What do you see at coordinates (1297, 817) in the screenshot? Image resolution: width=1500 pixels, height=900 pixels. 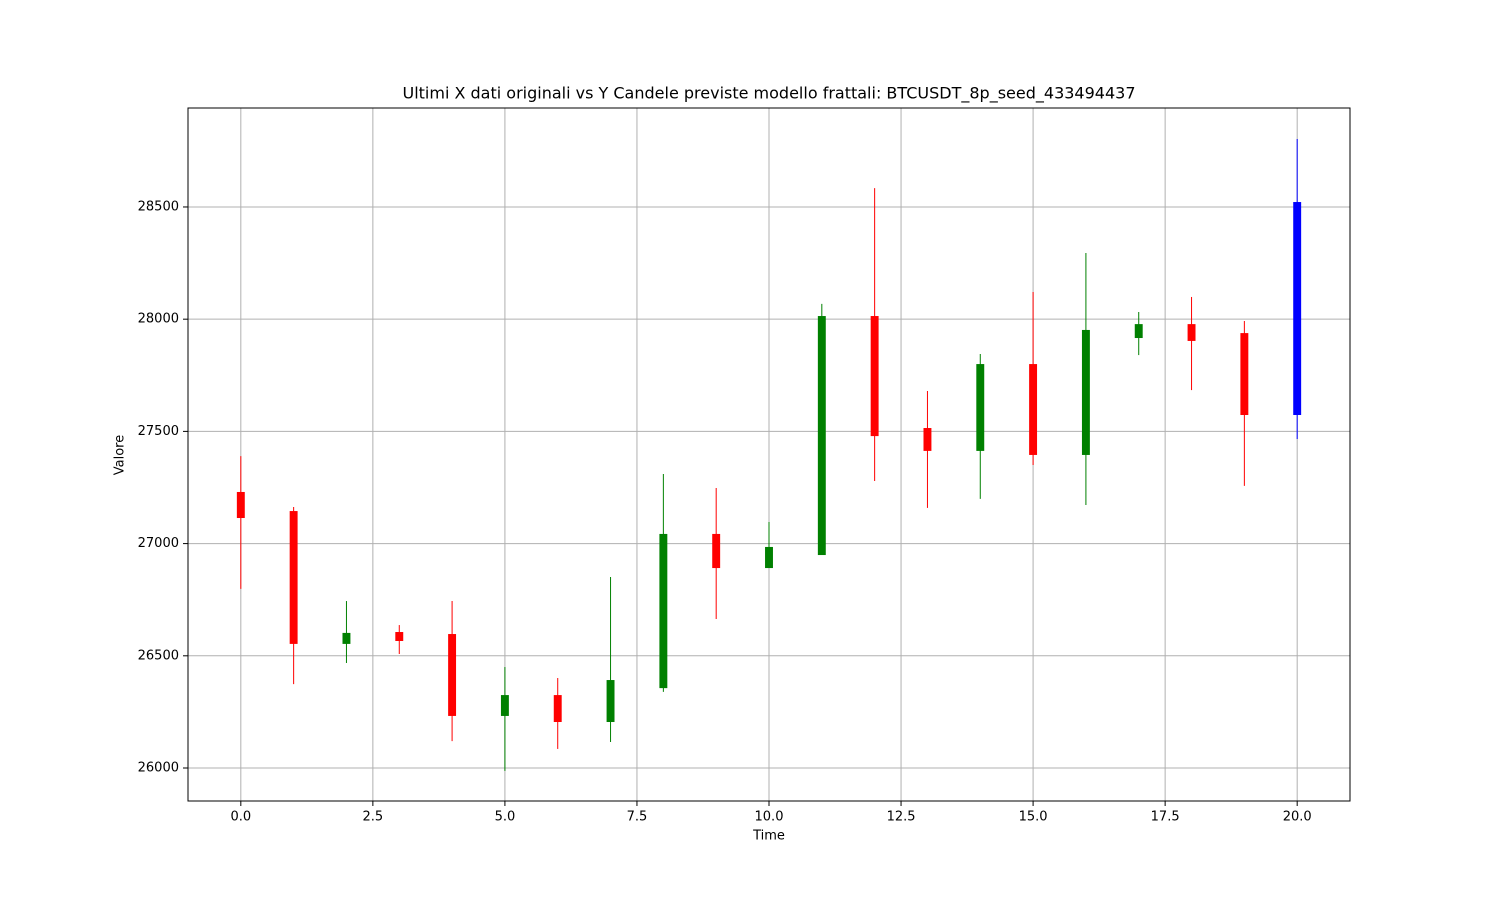 I see `x-tick-label: 20.0` at bounding box center [1297, 817].